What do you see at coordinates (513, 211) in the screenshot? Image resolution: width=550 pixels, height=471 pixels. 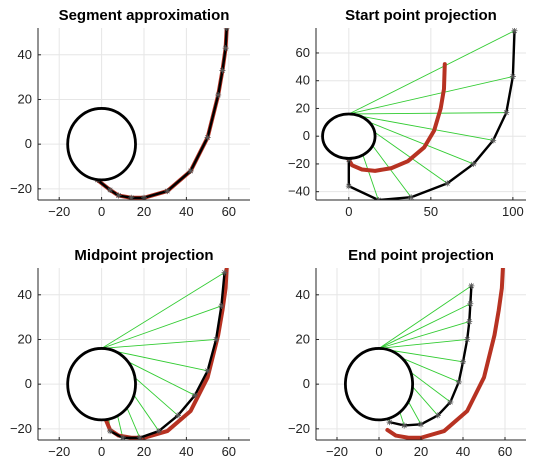 I see `x-tick-label: 100` at bounding box center [513, 211].